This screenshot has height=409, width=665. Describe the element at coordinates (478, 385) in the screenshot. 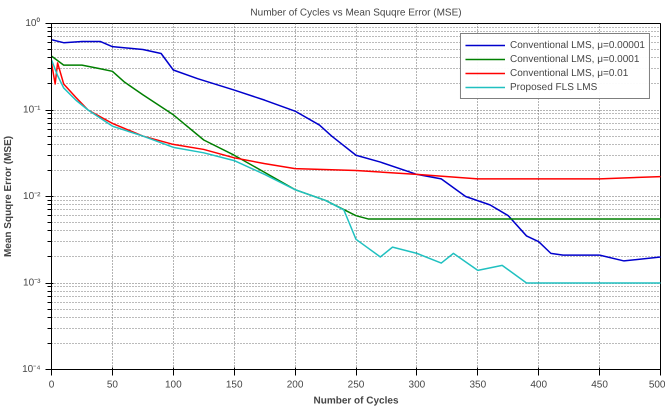

I see `x-tick-label: 350` at that location.